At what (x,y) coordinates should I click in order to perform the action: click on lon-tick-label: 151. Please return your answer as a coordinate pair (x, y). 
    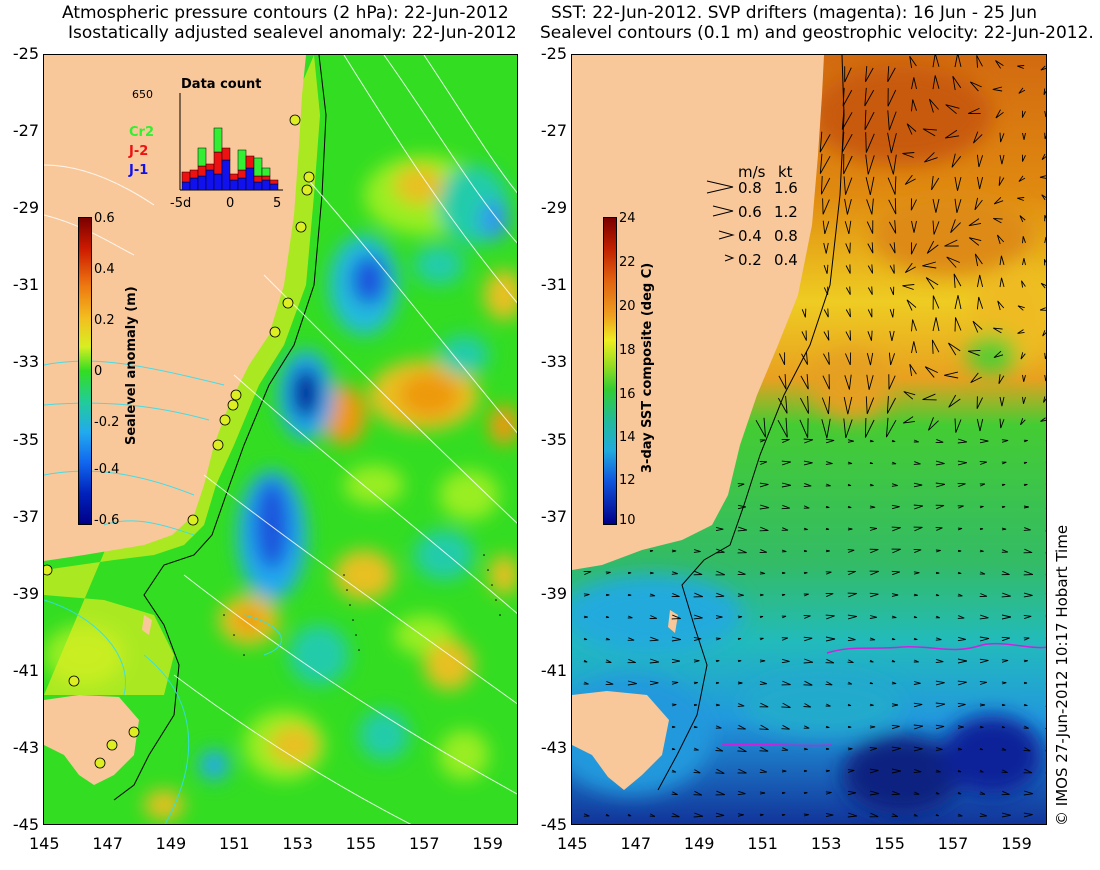
    Looking at the image, I should click on (234, 843).